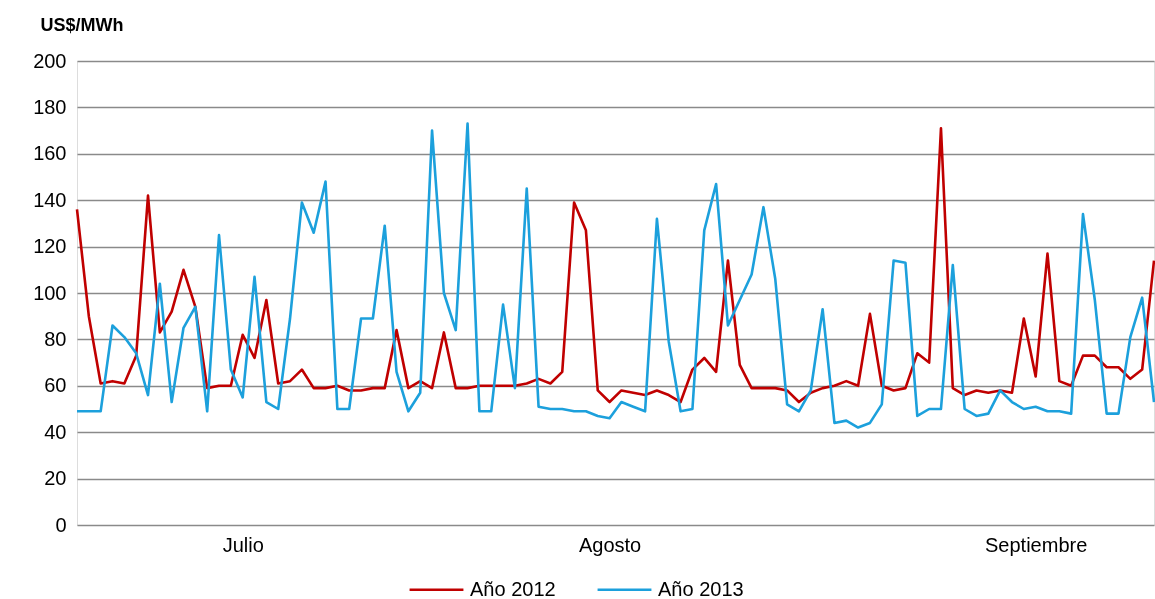  What do you see at coordinates (701, 588) in the screenshot?
I see `legend-label: Año 2013` at bounding box center [701, 588].